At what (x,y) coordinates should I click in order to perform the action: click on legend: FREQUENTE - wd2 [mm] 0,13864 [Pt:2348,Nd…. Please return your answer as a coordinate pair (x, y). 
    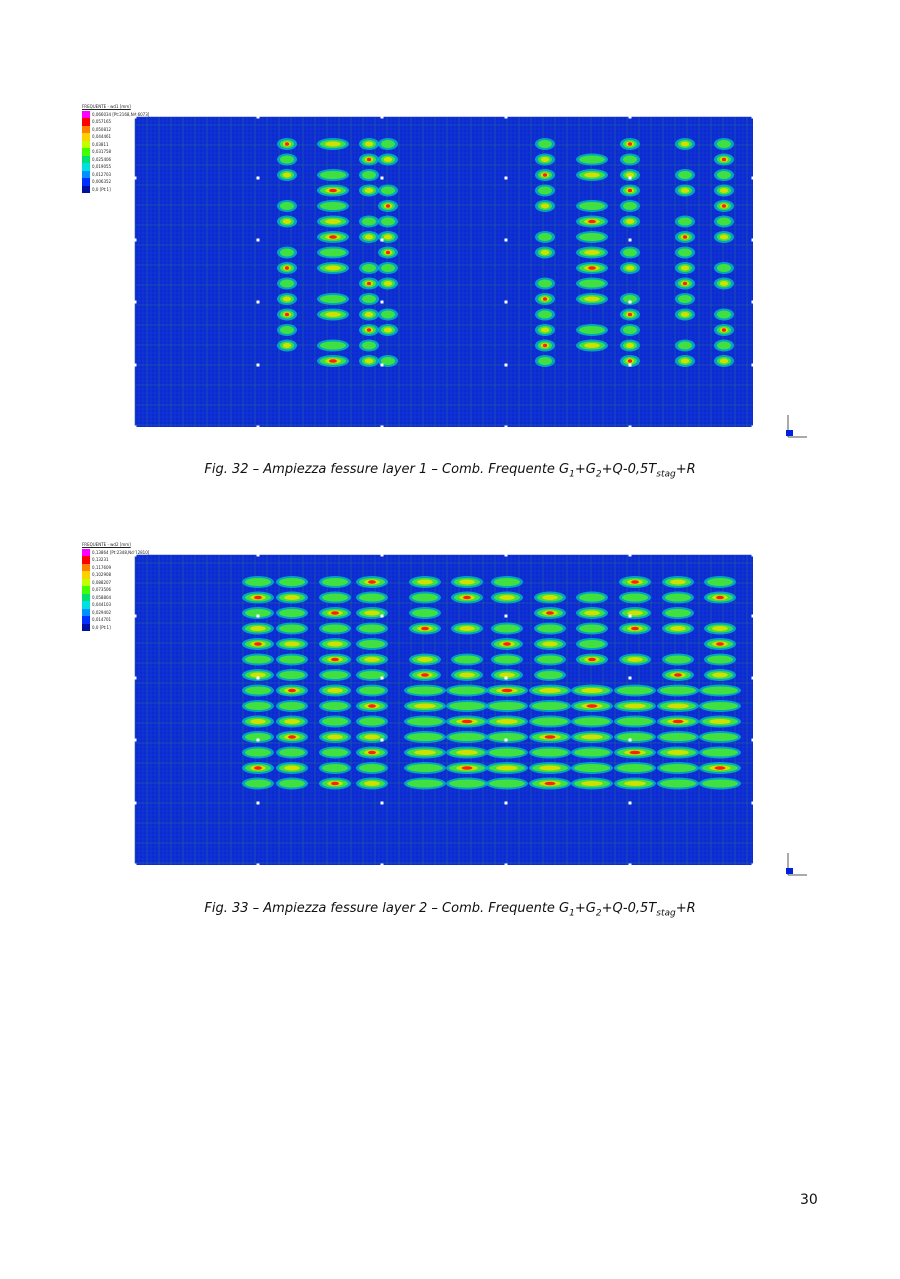
    Looking at the image, I should click on (117, 586).